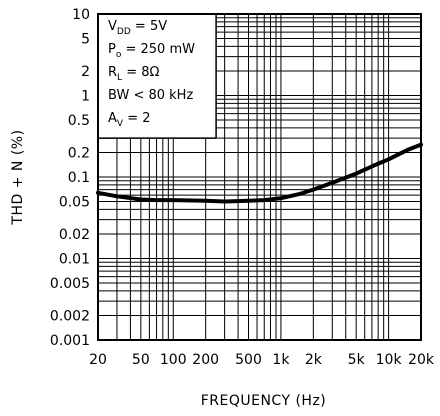 Image resolution: width=440 pixels, height=416 pixels. I want to click on condition-line: Po = 250 mW, so click(151, 51).